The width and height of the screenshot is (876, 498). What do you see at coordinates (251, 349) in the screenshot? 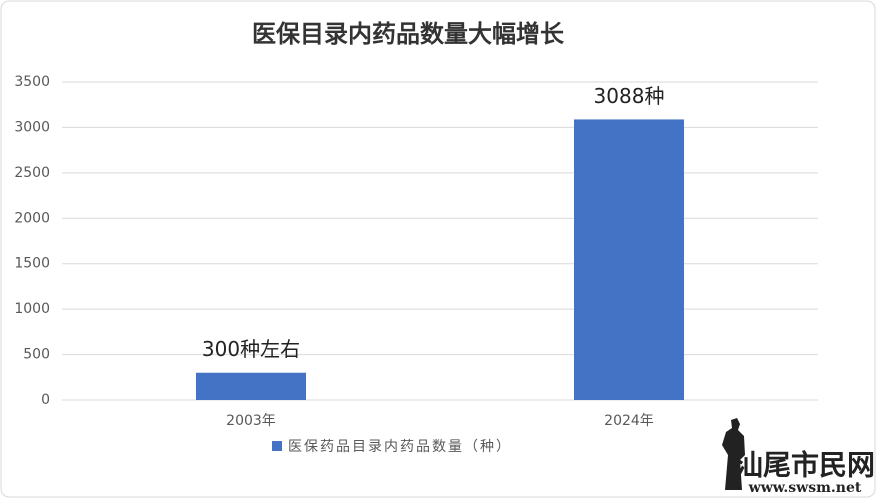
I see `data-label: 300种左右` at bounding box center [251, 349].